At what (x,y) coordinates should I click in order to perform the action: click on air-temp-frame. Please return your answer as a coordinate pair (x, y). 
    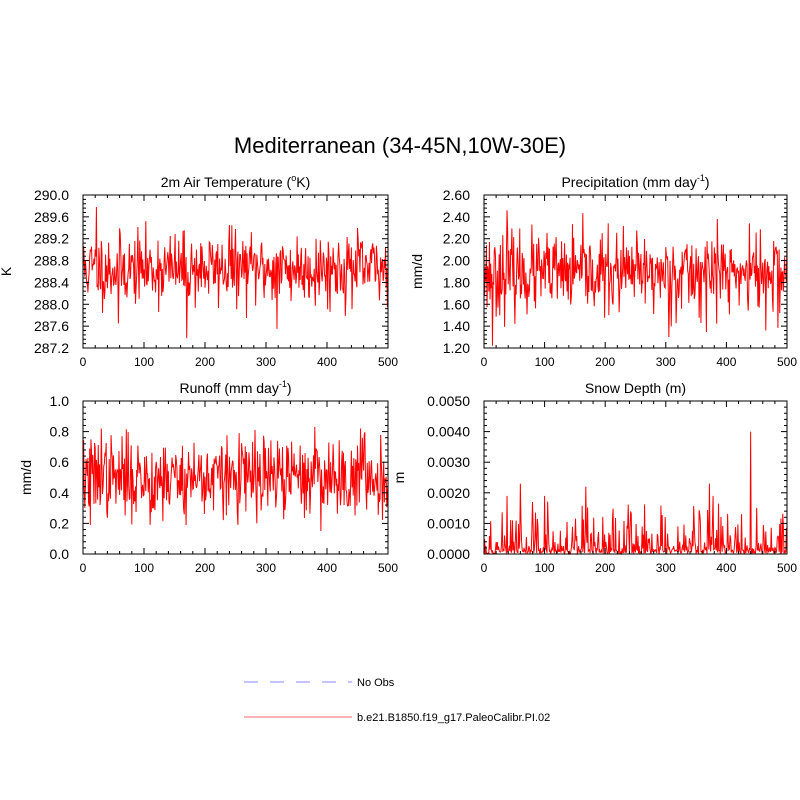
    Looking at the image, I should click on (235, 271).